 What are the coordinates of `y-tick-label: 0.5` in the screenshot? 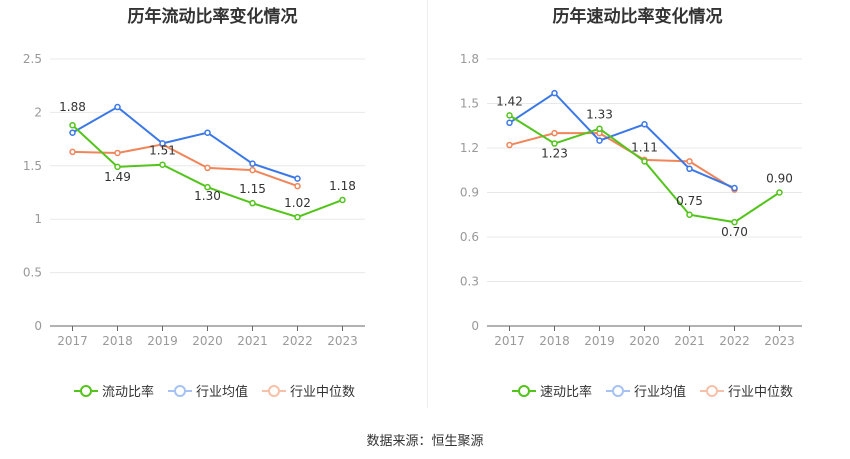 It's located at (32, 273).